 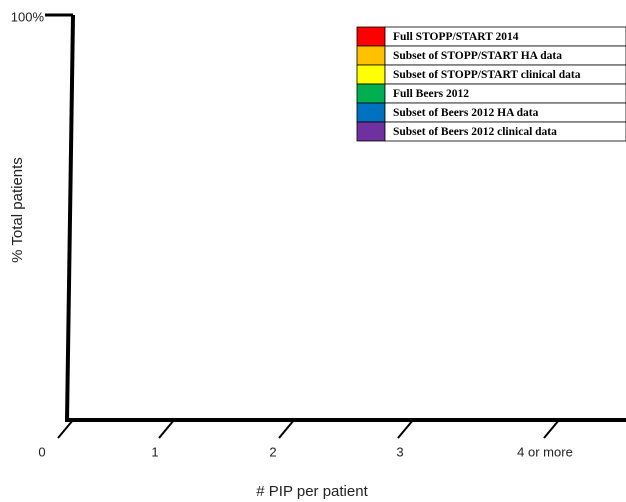 What do you see at coordinates (399, 451) in the screenshot?
I see `x-tick-label: 3` at bounding box center [399, 451].